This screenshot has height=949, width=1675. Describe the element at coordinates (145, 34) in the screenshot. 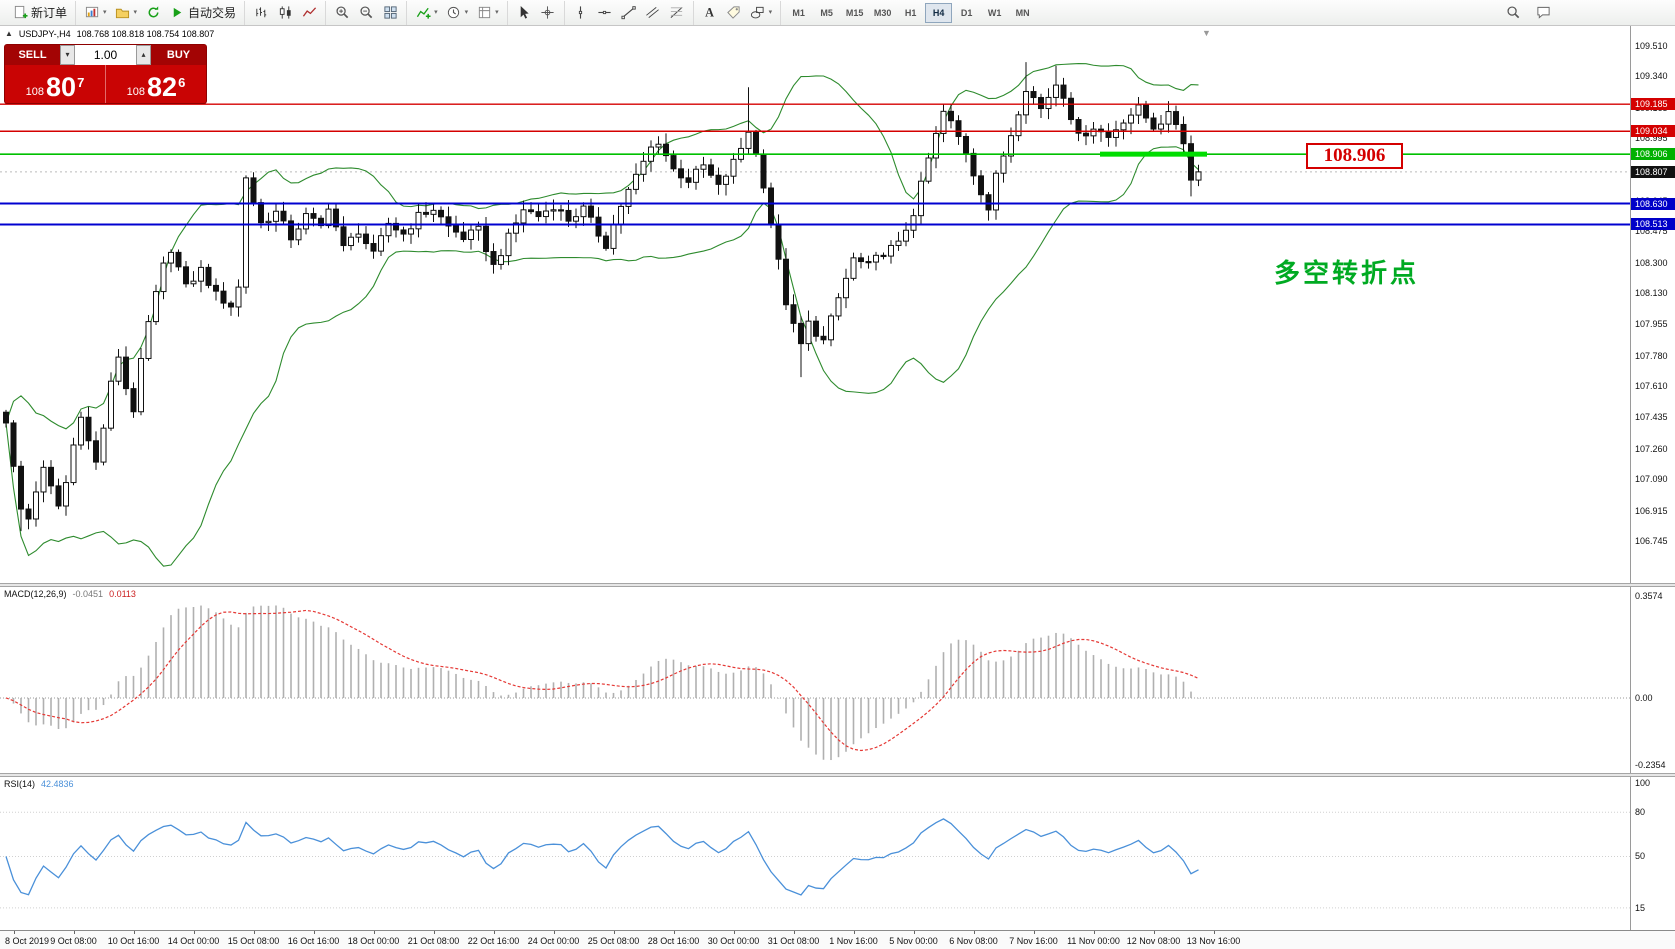

I see `chart-ohlc-values: 108.768 108.818 108.754 108.807` at that location.